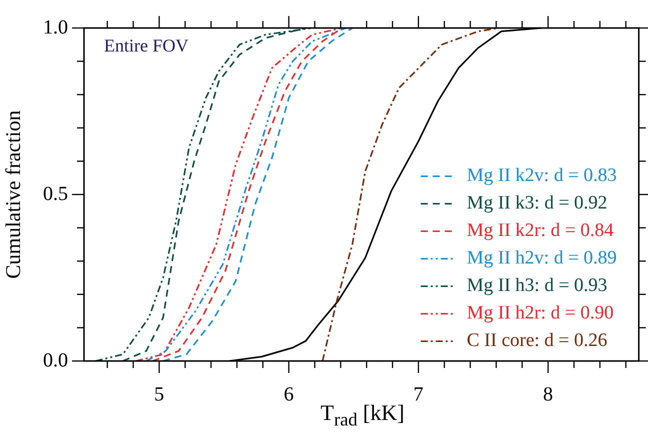 Image resolution: width=648 pixels, height=437 pixels. Describe the element at coordinates (289, 394) in the screenshot. I see `x-tick-label: 6` at that location.